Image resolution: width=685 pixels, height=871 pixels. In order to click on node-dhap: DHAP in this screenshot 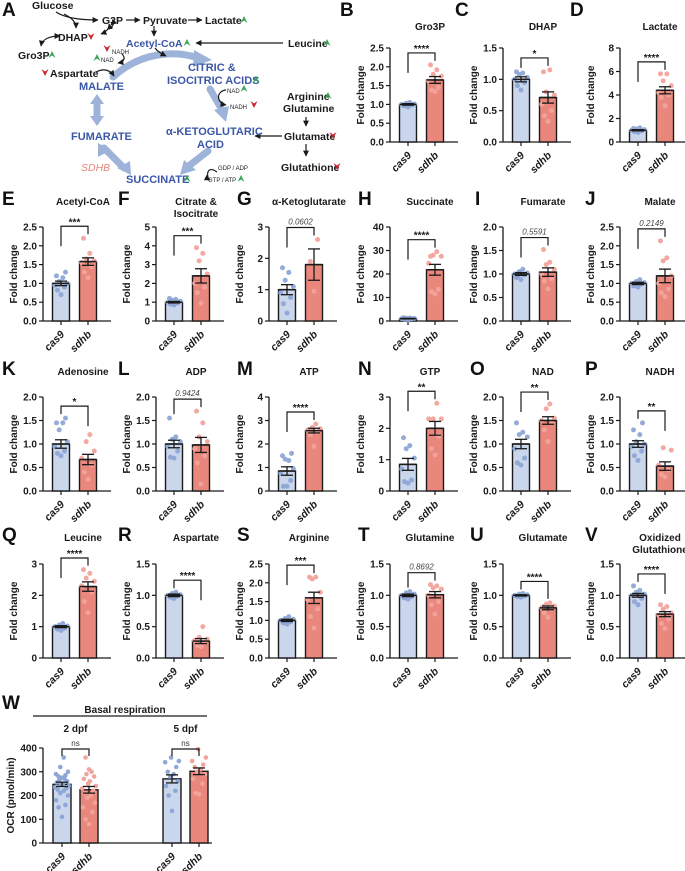, I will do `click(73, 38)`.